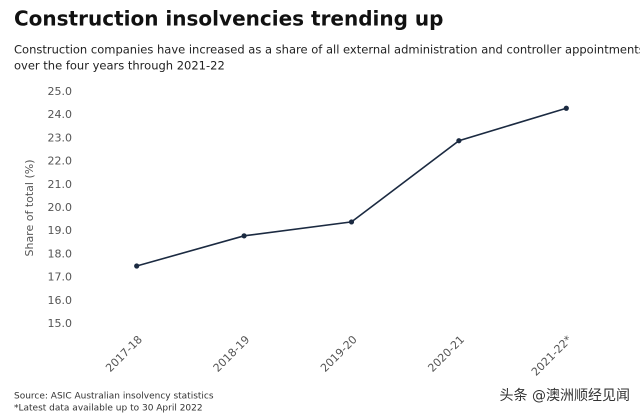  Describe the element at coordinates (232, 354) in the screenshot. I see `x-tick-label: 2018-19` at that location.